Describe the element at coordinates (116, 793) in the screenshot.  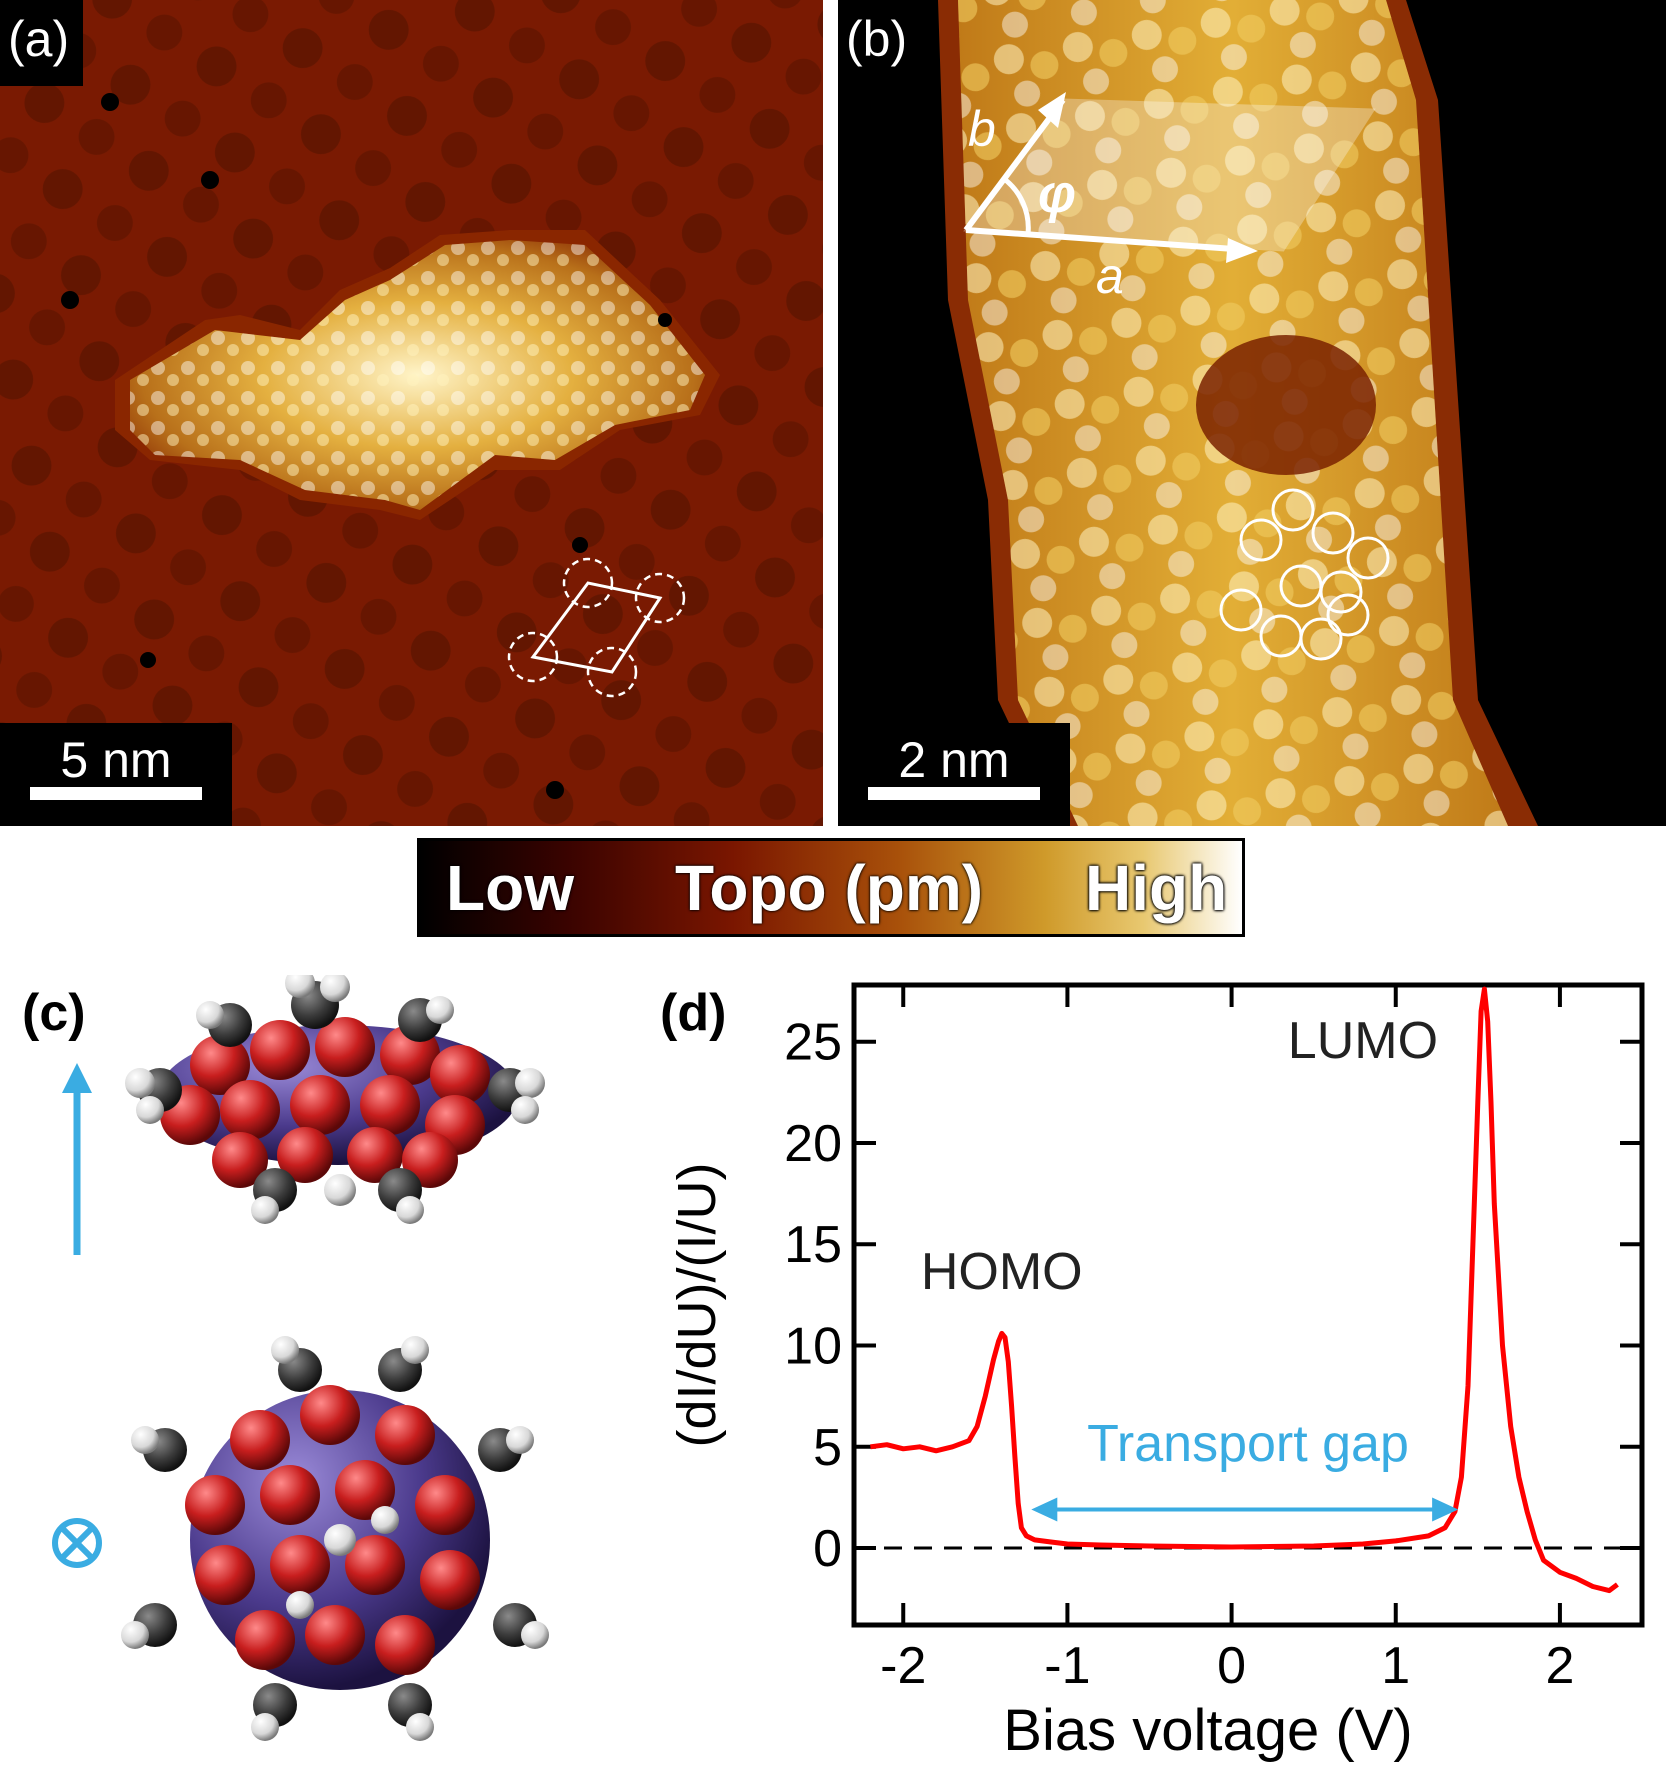
I see `scale-bar-a-line` at that location.